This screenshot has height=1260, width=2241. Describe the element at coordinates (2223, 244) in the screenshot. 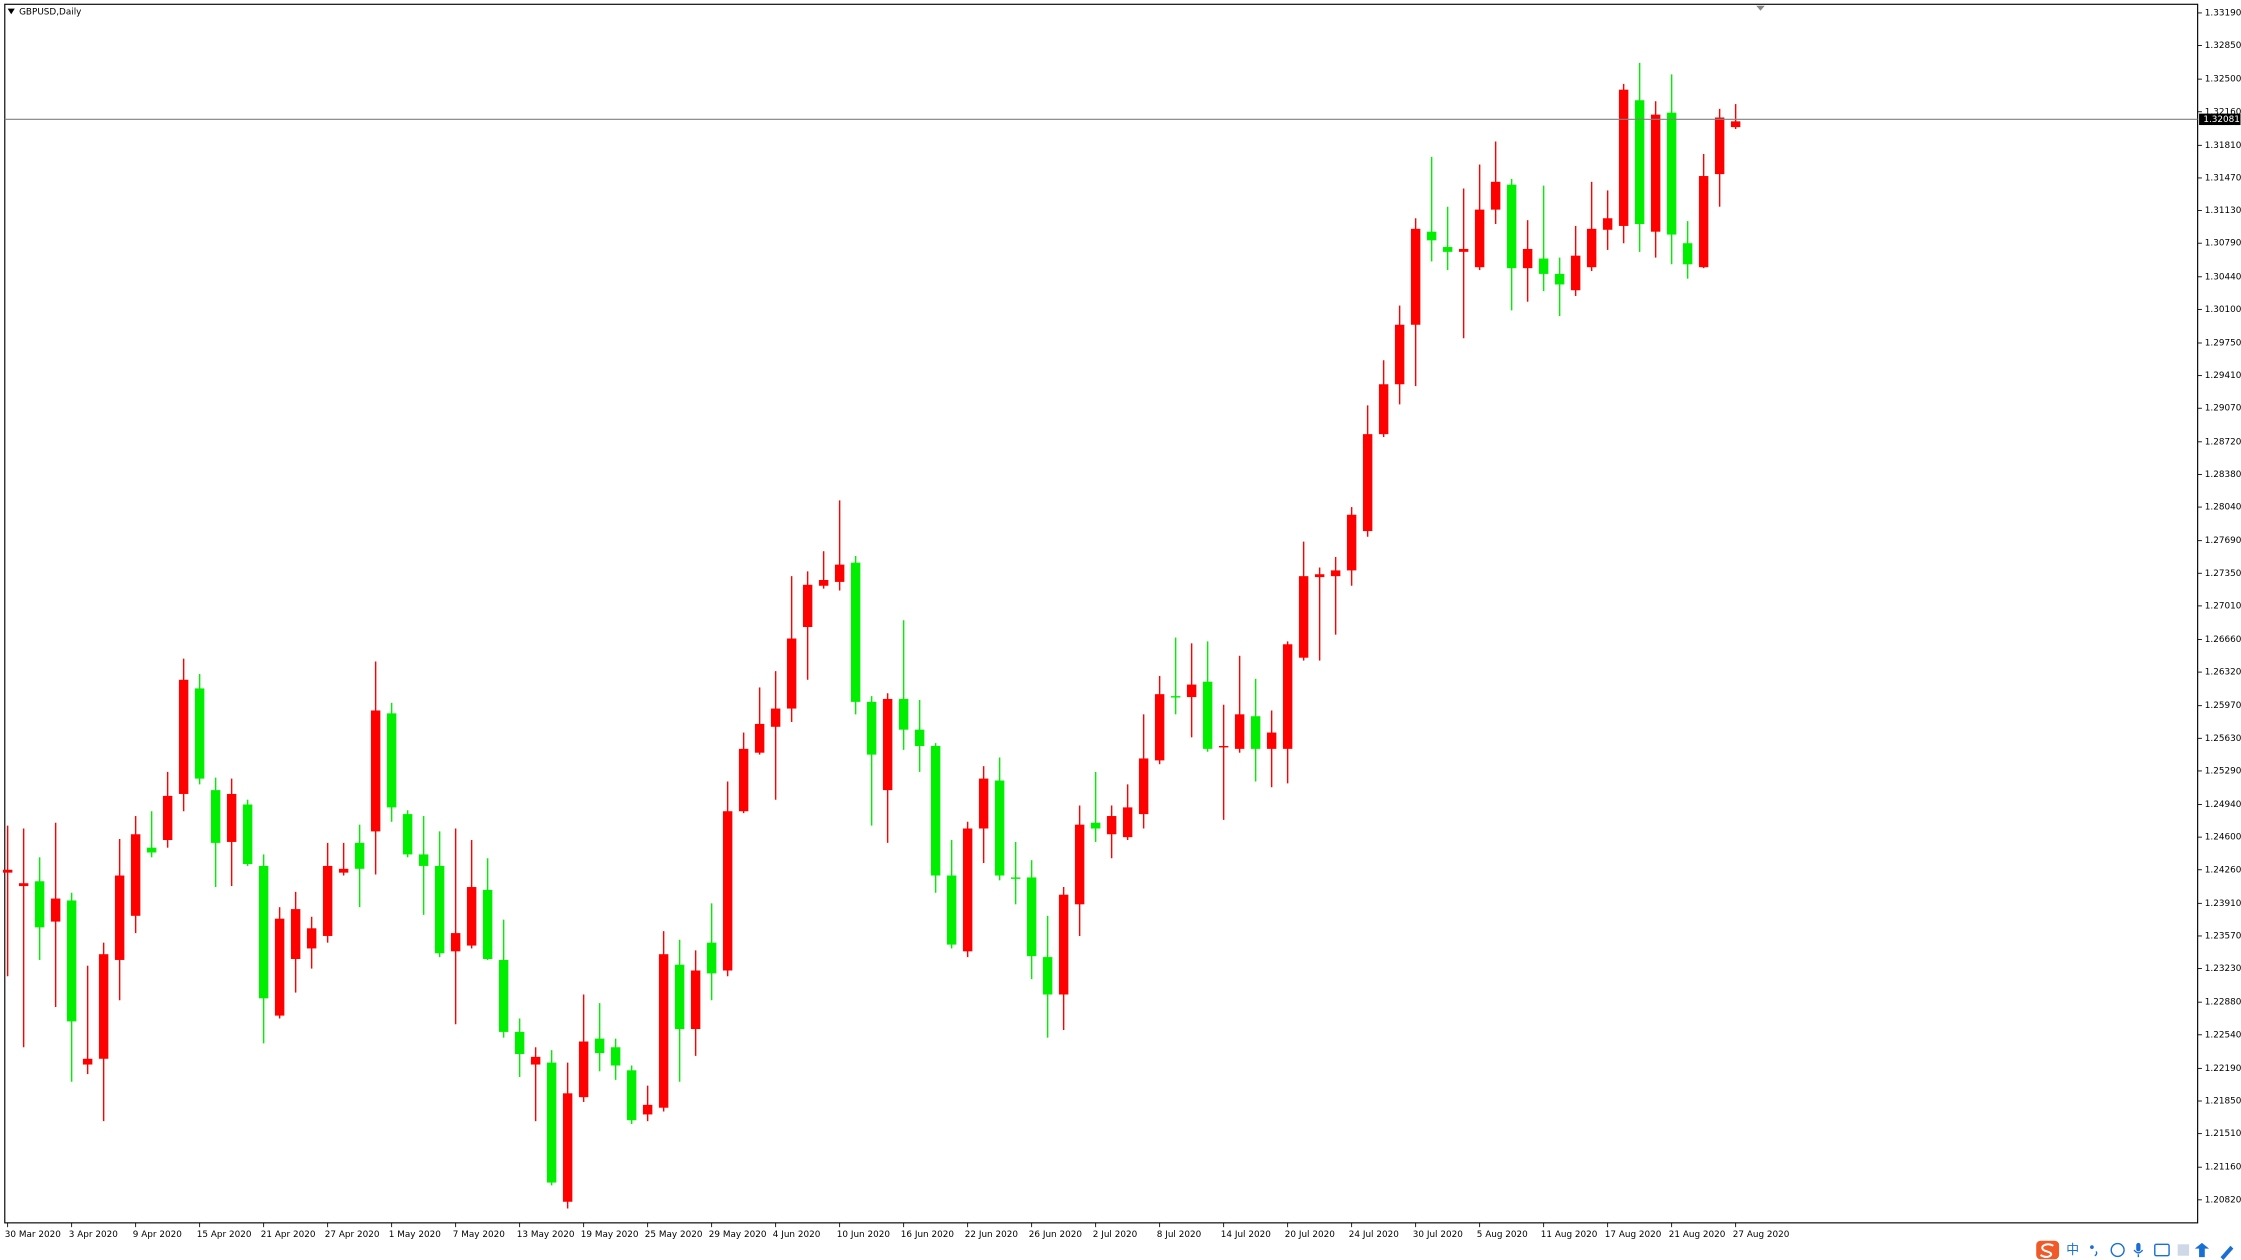

I see `y-tick-label: 1.30790` at that location.